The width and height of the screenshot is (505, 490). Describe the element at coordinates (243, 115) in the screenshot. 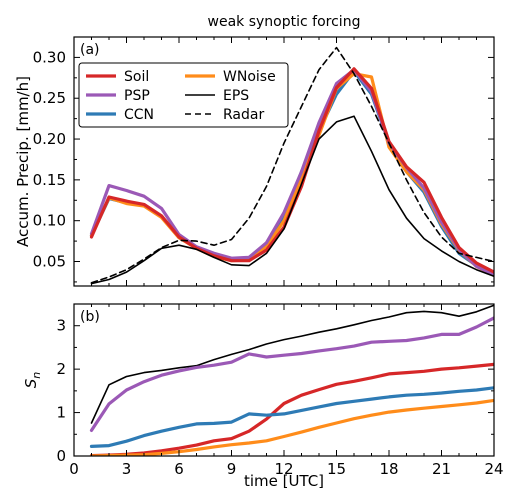

I see `legend-label-radar: Radar` at that location.